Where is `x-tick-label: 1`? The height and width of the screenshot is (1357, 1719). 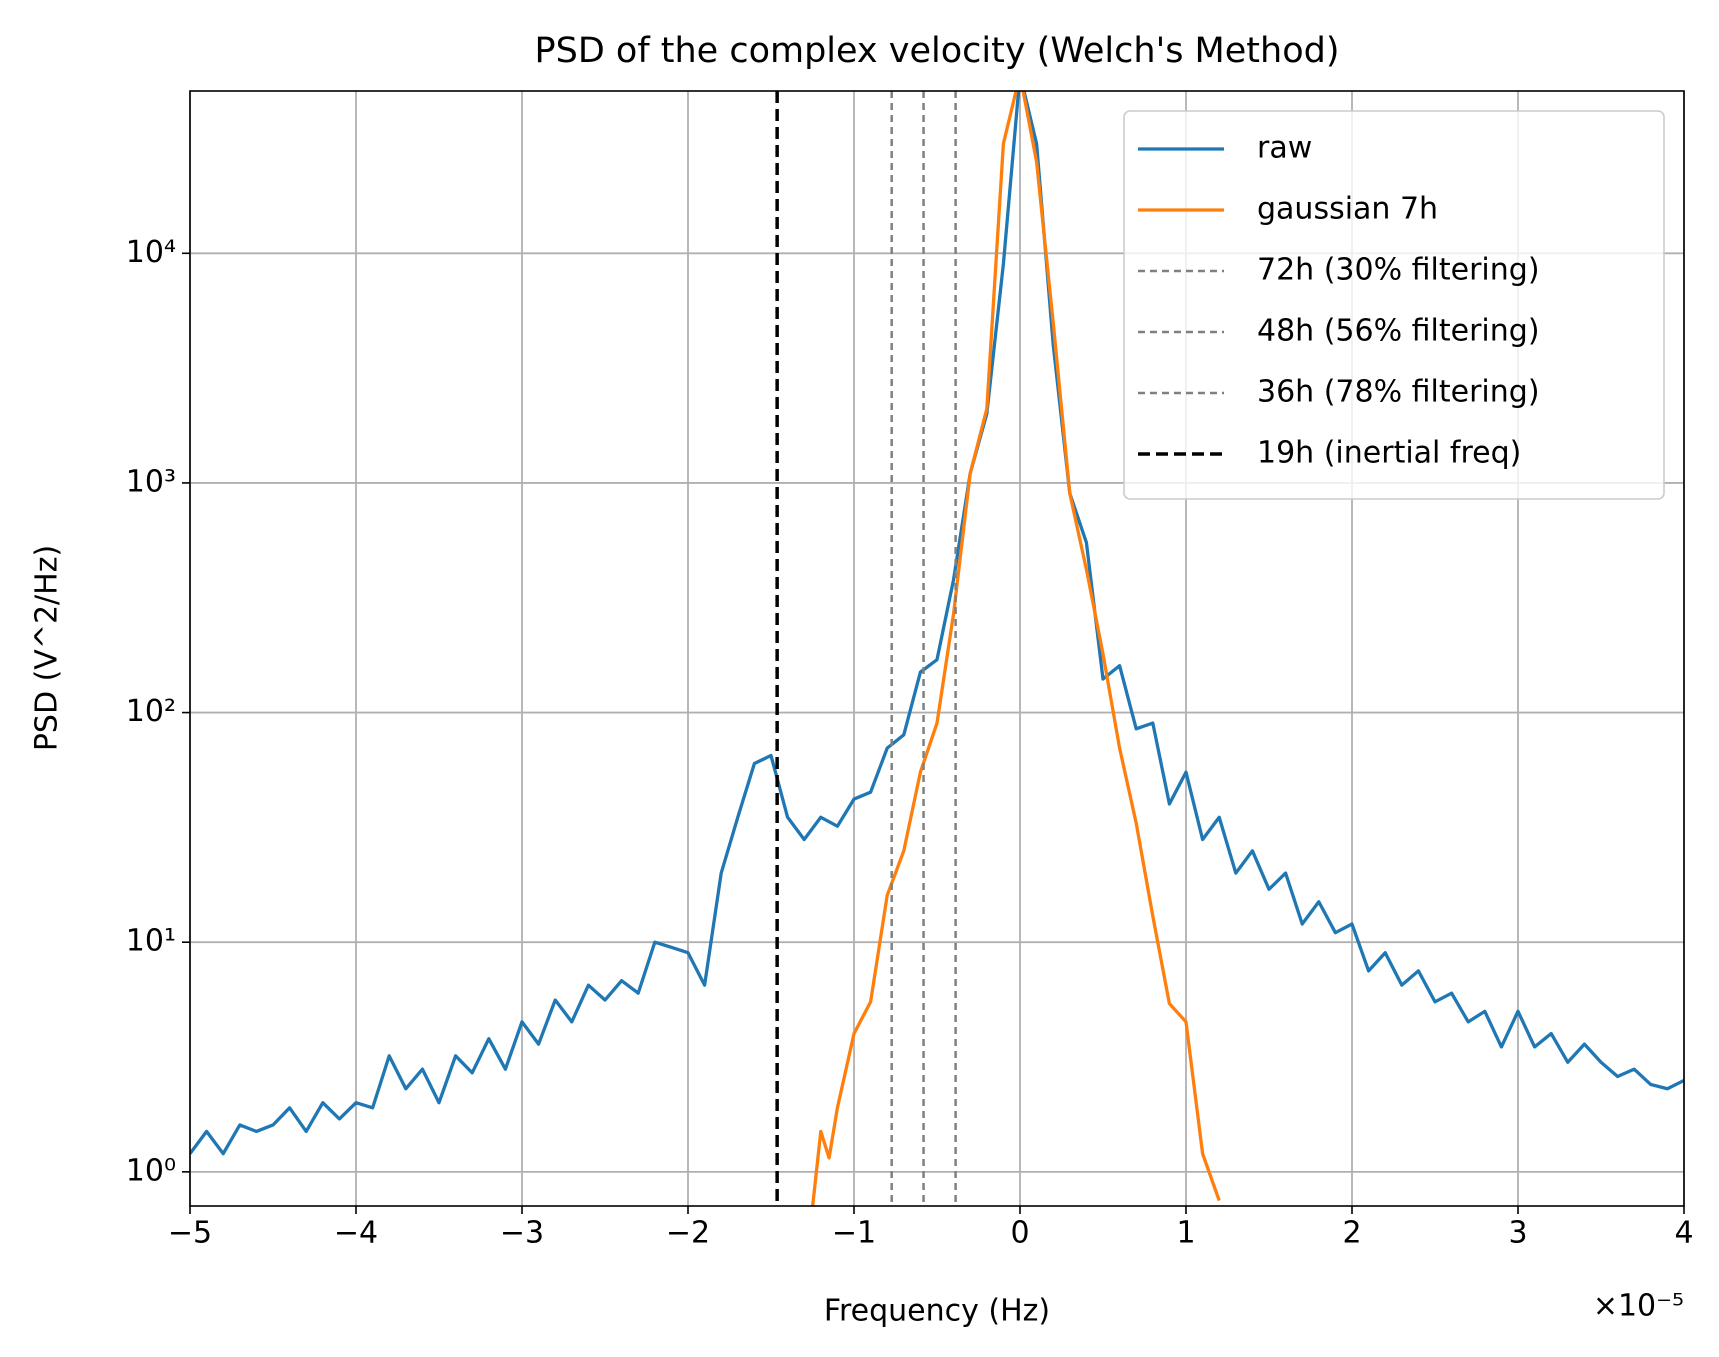
x-tick-label: 1 is located at coordinates (1185, 1233).